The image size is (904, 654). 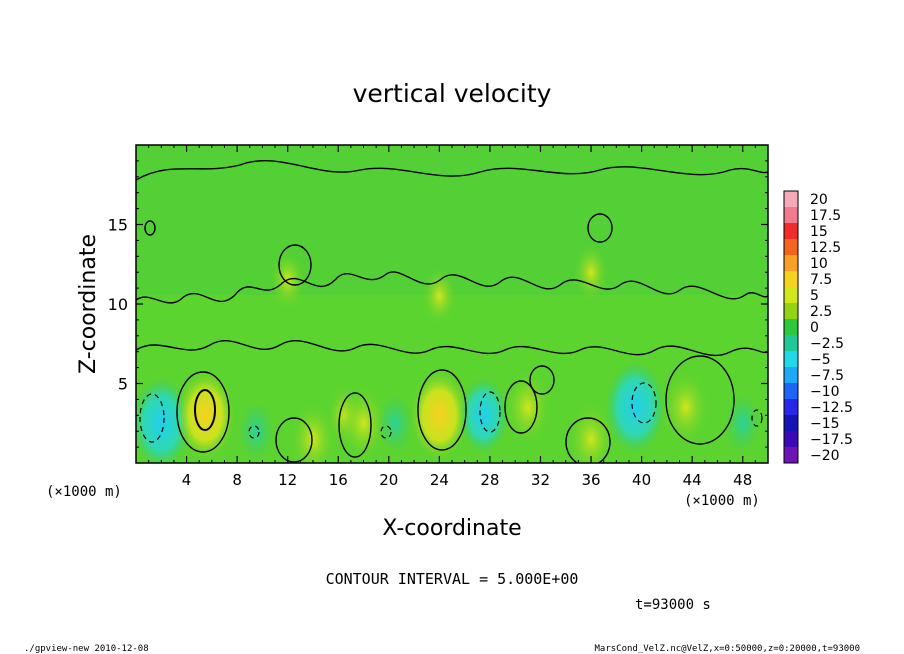 I want to click on colorbar-label: −10, so click(x=825, y=392).